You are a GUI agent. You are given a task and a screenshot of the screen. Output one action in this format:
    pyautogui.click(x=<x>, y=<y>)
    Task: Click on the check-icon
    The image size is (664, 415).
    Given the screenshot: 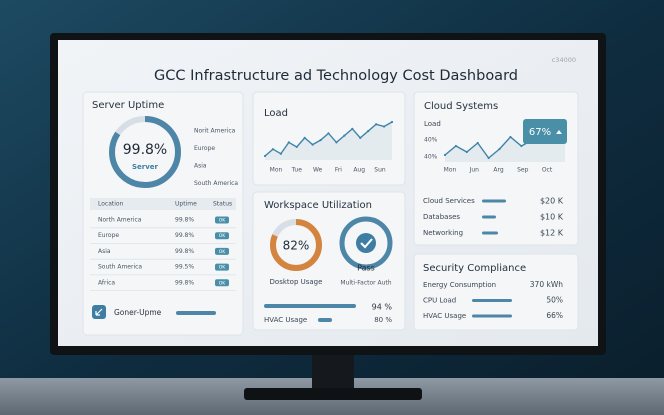 What is the action you would take?
    pyautogui.click(x=366, y=243)
    